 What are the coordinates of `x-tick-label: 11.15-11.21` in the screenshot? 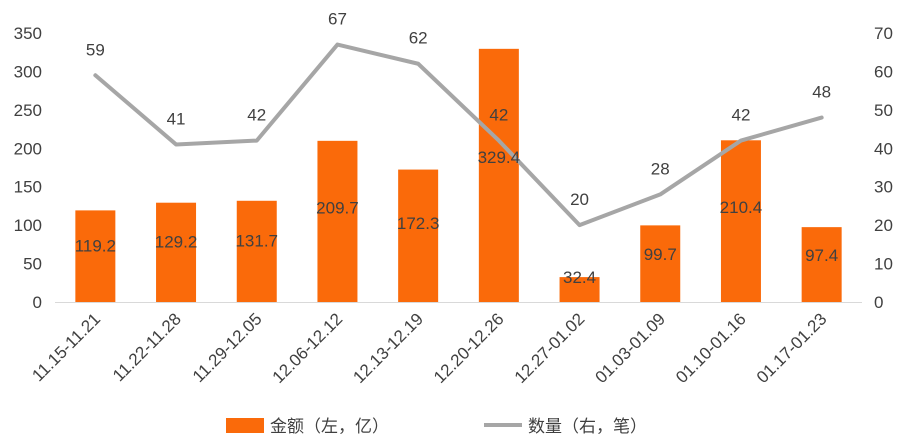 It's located at (66, 347).